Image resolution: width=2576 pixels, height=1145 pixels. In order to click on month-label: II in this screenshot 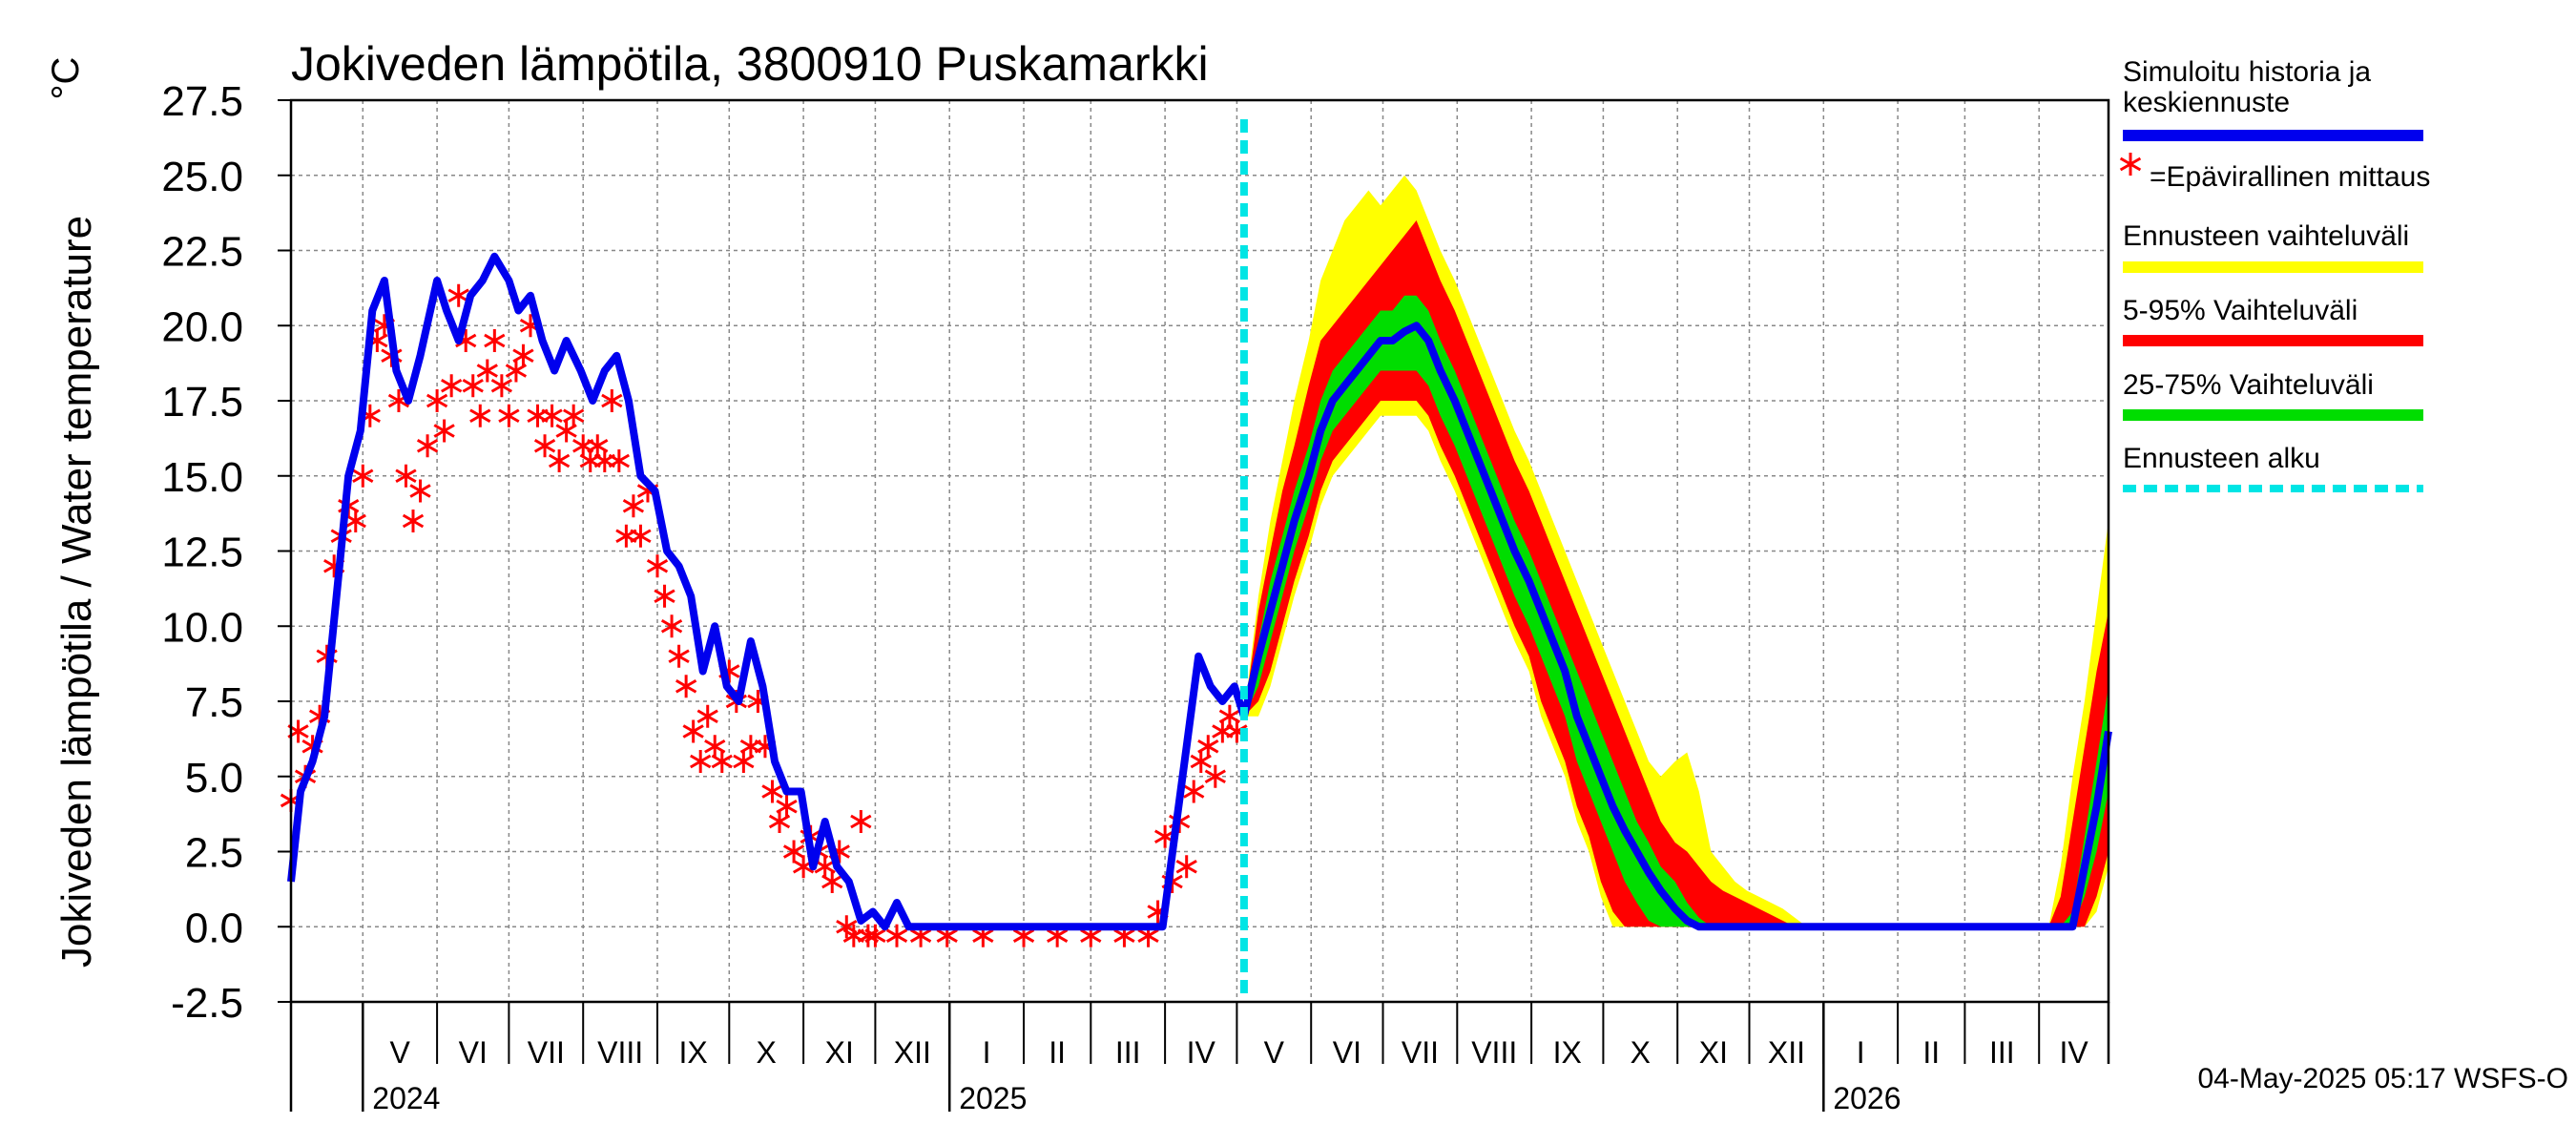, I will do `click(1931, 1052)`.